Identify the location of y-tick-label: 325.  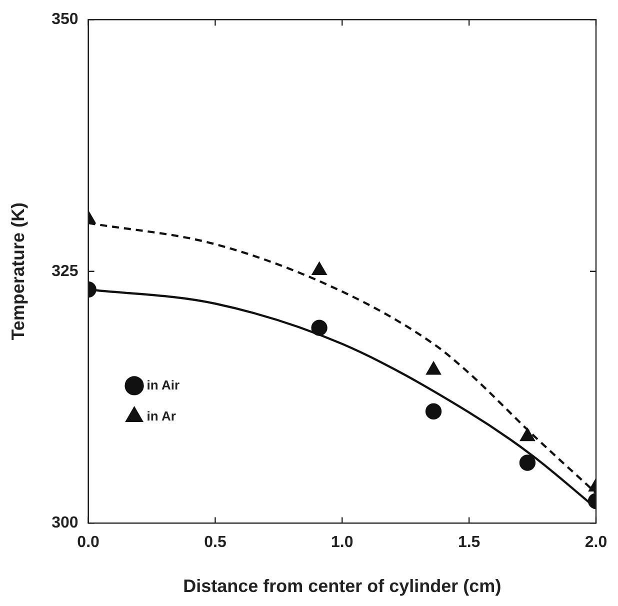
(65, 271).